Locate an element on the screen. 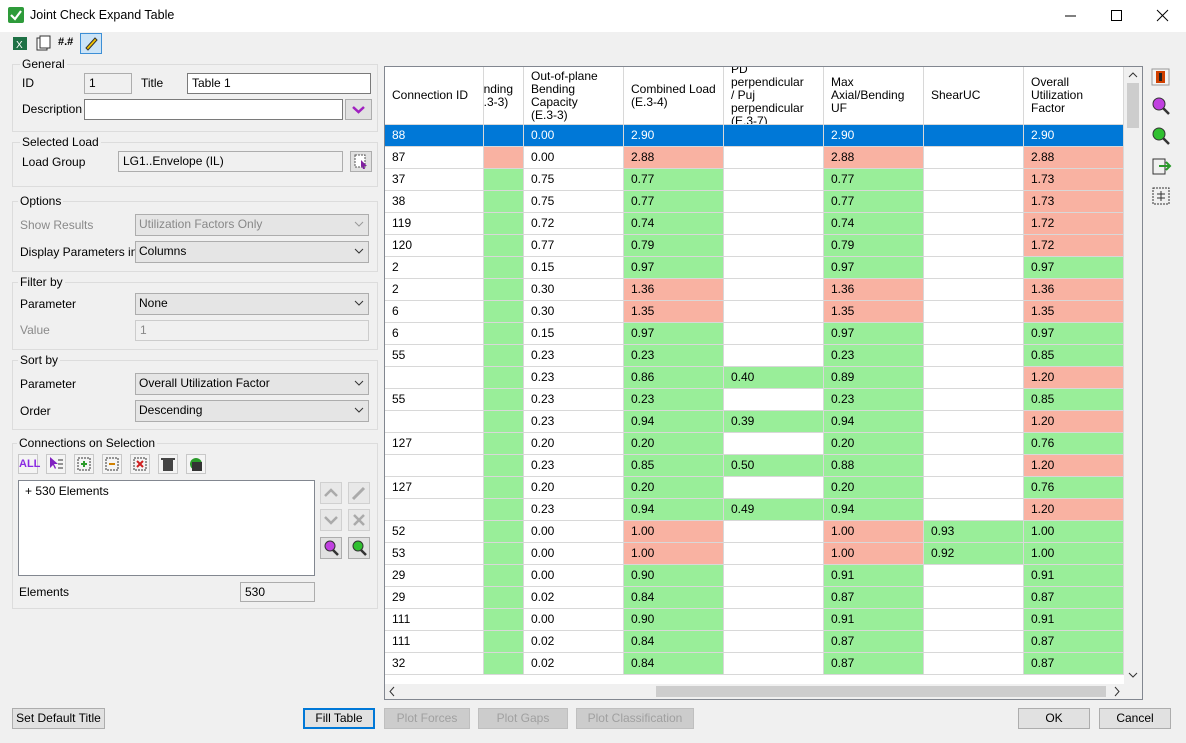 This screenshot has width=1186, height=743. cancel-button: Cancel is located at coordinates (1135, 718).